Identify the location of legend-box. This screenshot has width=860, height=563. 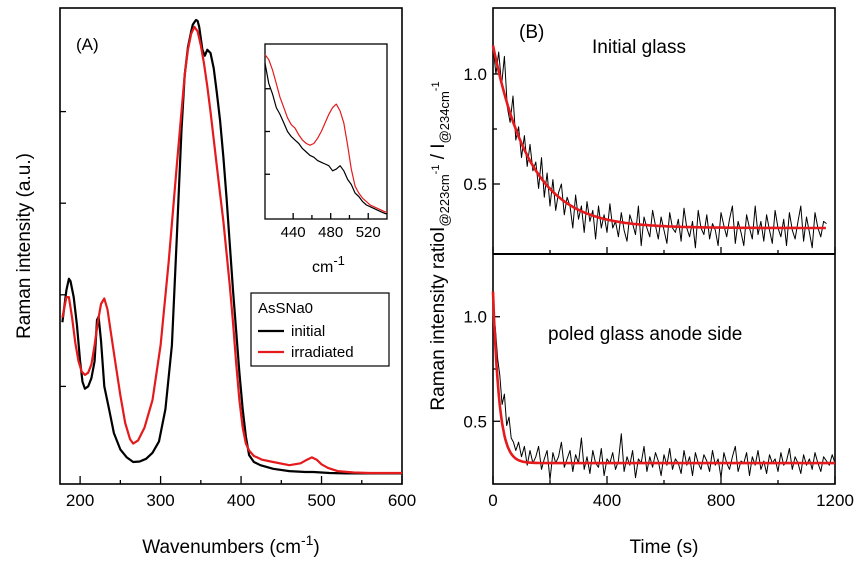
(320, 329).